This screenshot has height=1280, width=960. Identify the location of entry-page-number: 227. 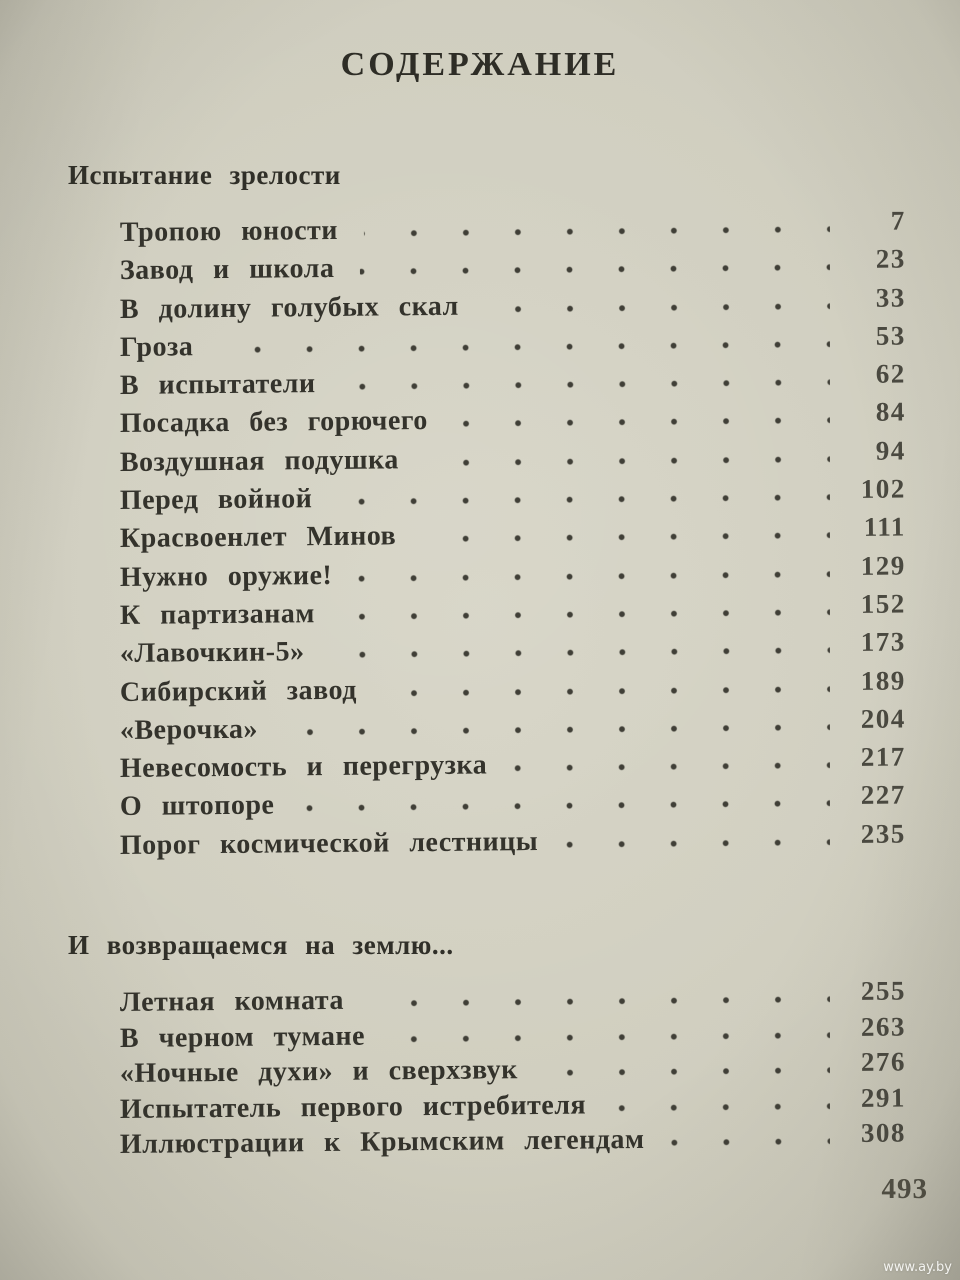
(883, 795).